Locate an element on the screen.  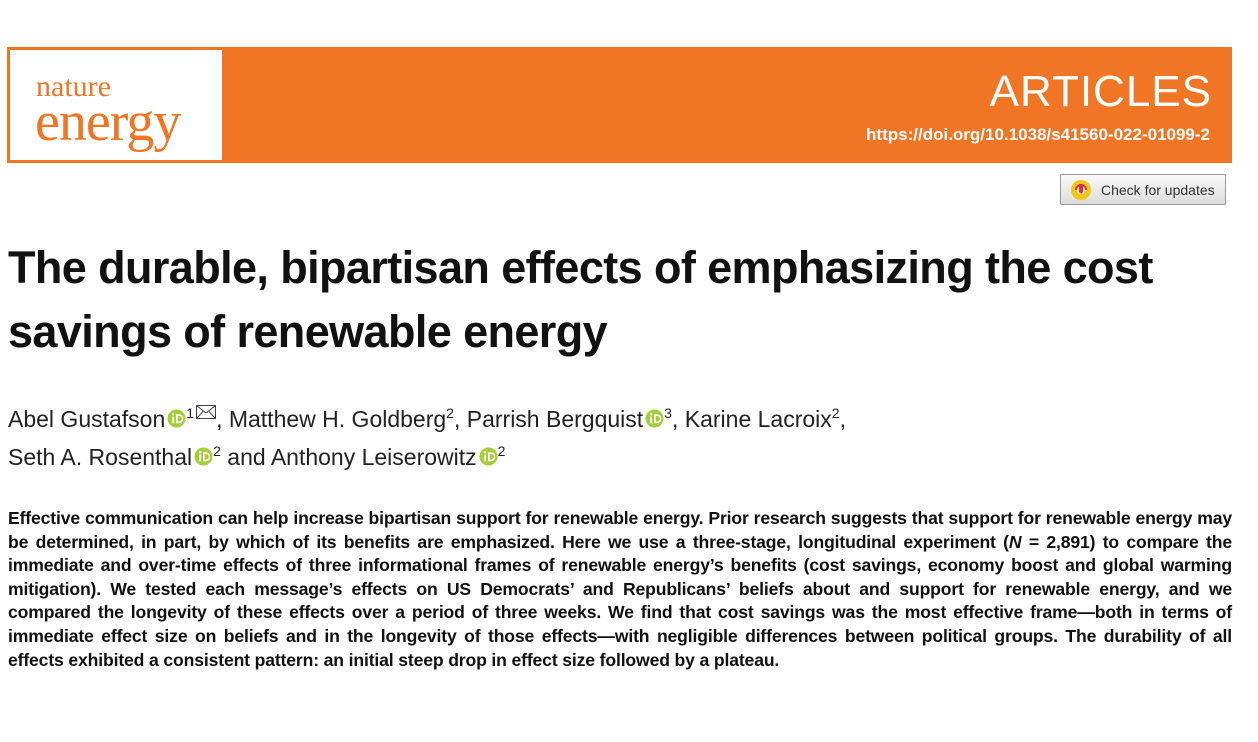
author-name: Karine Lacroix is located at coordinates (758, 419).